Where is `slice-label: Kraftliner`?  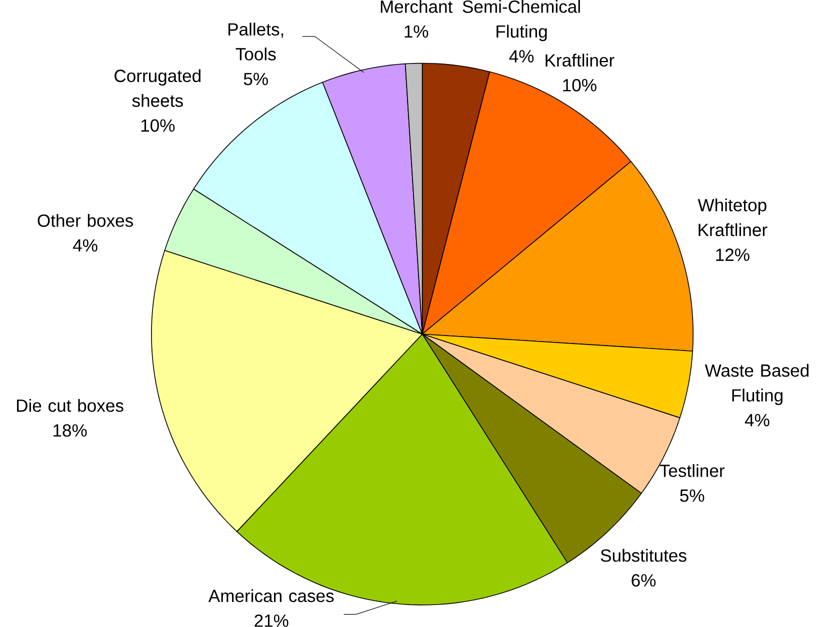
slice-label: Kraftliner is located at coordinates (580, 60).